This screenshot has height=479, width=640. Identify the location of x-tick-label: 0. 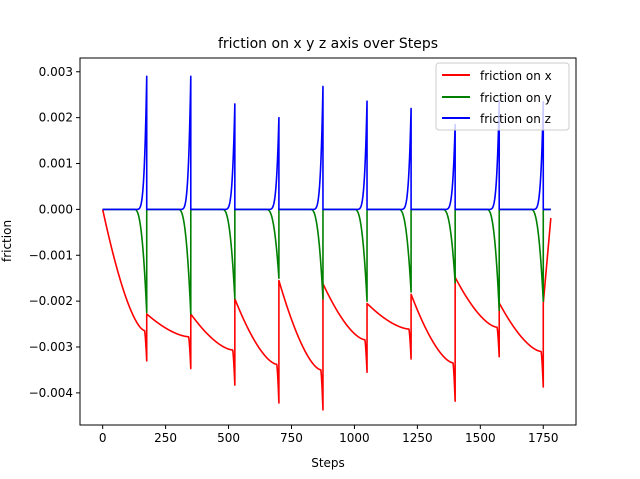
(103, 438).